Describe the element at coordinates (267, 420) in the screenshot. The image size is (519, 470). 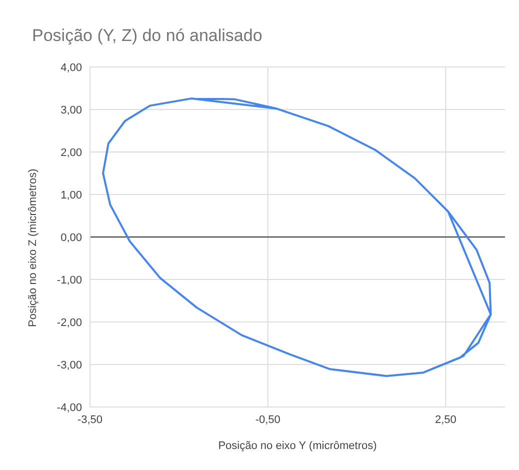
I see `x-tick-label: -0,50` at that location.